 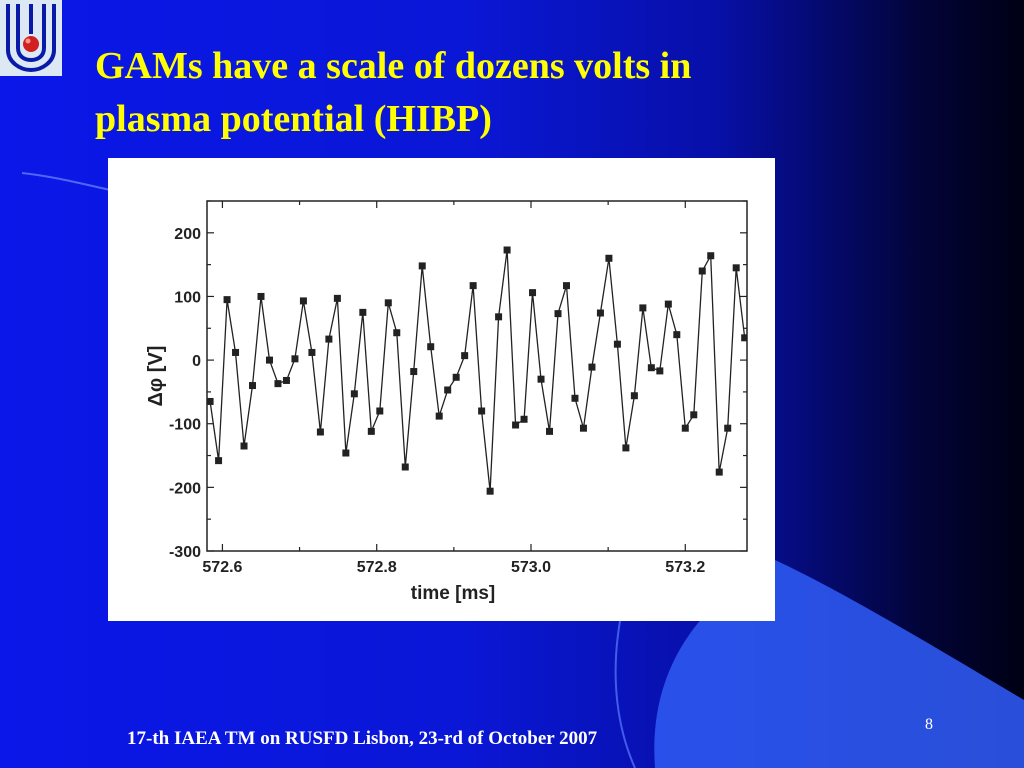 What do you see at coordinates (187, 297) in the screenshot?
I see `y-tick-label: 100` at bounding box center [187, 297].